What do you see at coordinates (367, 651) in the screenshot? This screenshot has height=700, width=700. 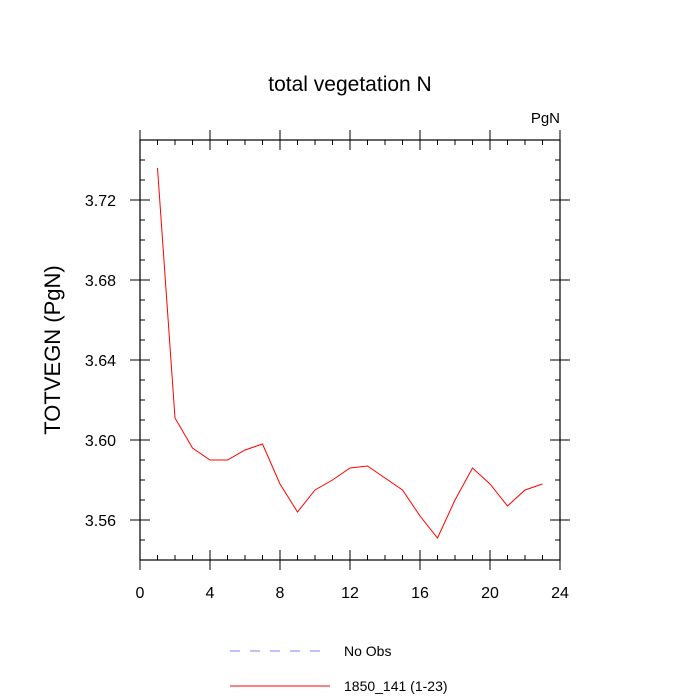 I see `legend-label: No Obs` at bounding box center [367, 651].